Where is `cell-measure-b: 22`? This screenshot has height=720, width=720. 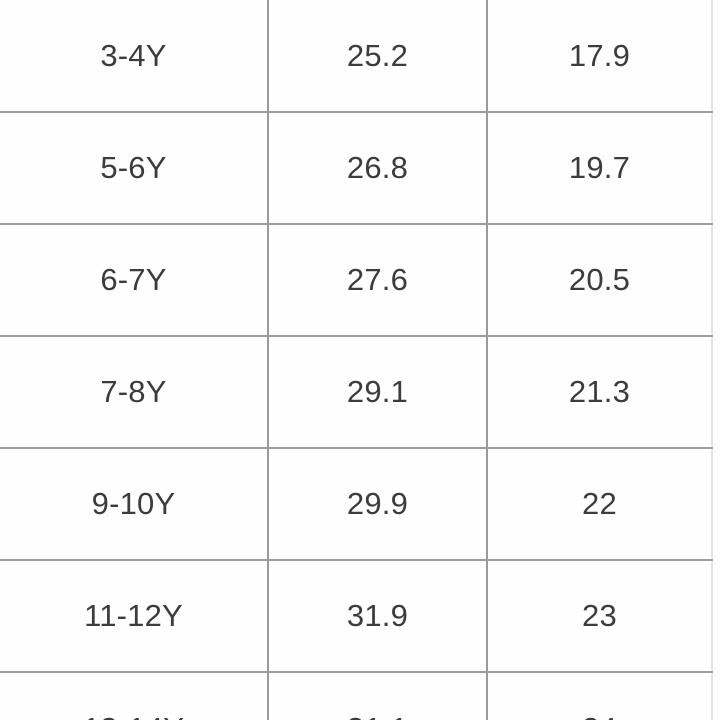
cell-measure-b: 22 is located at coordinates (600, 504).